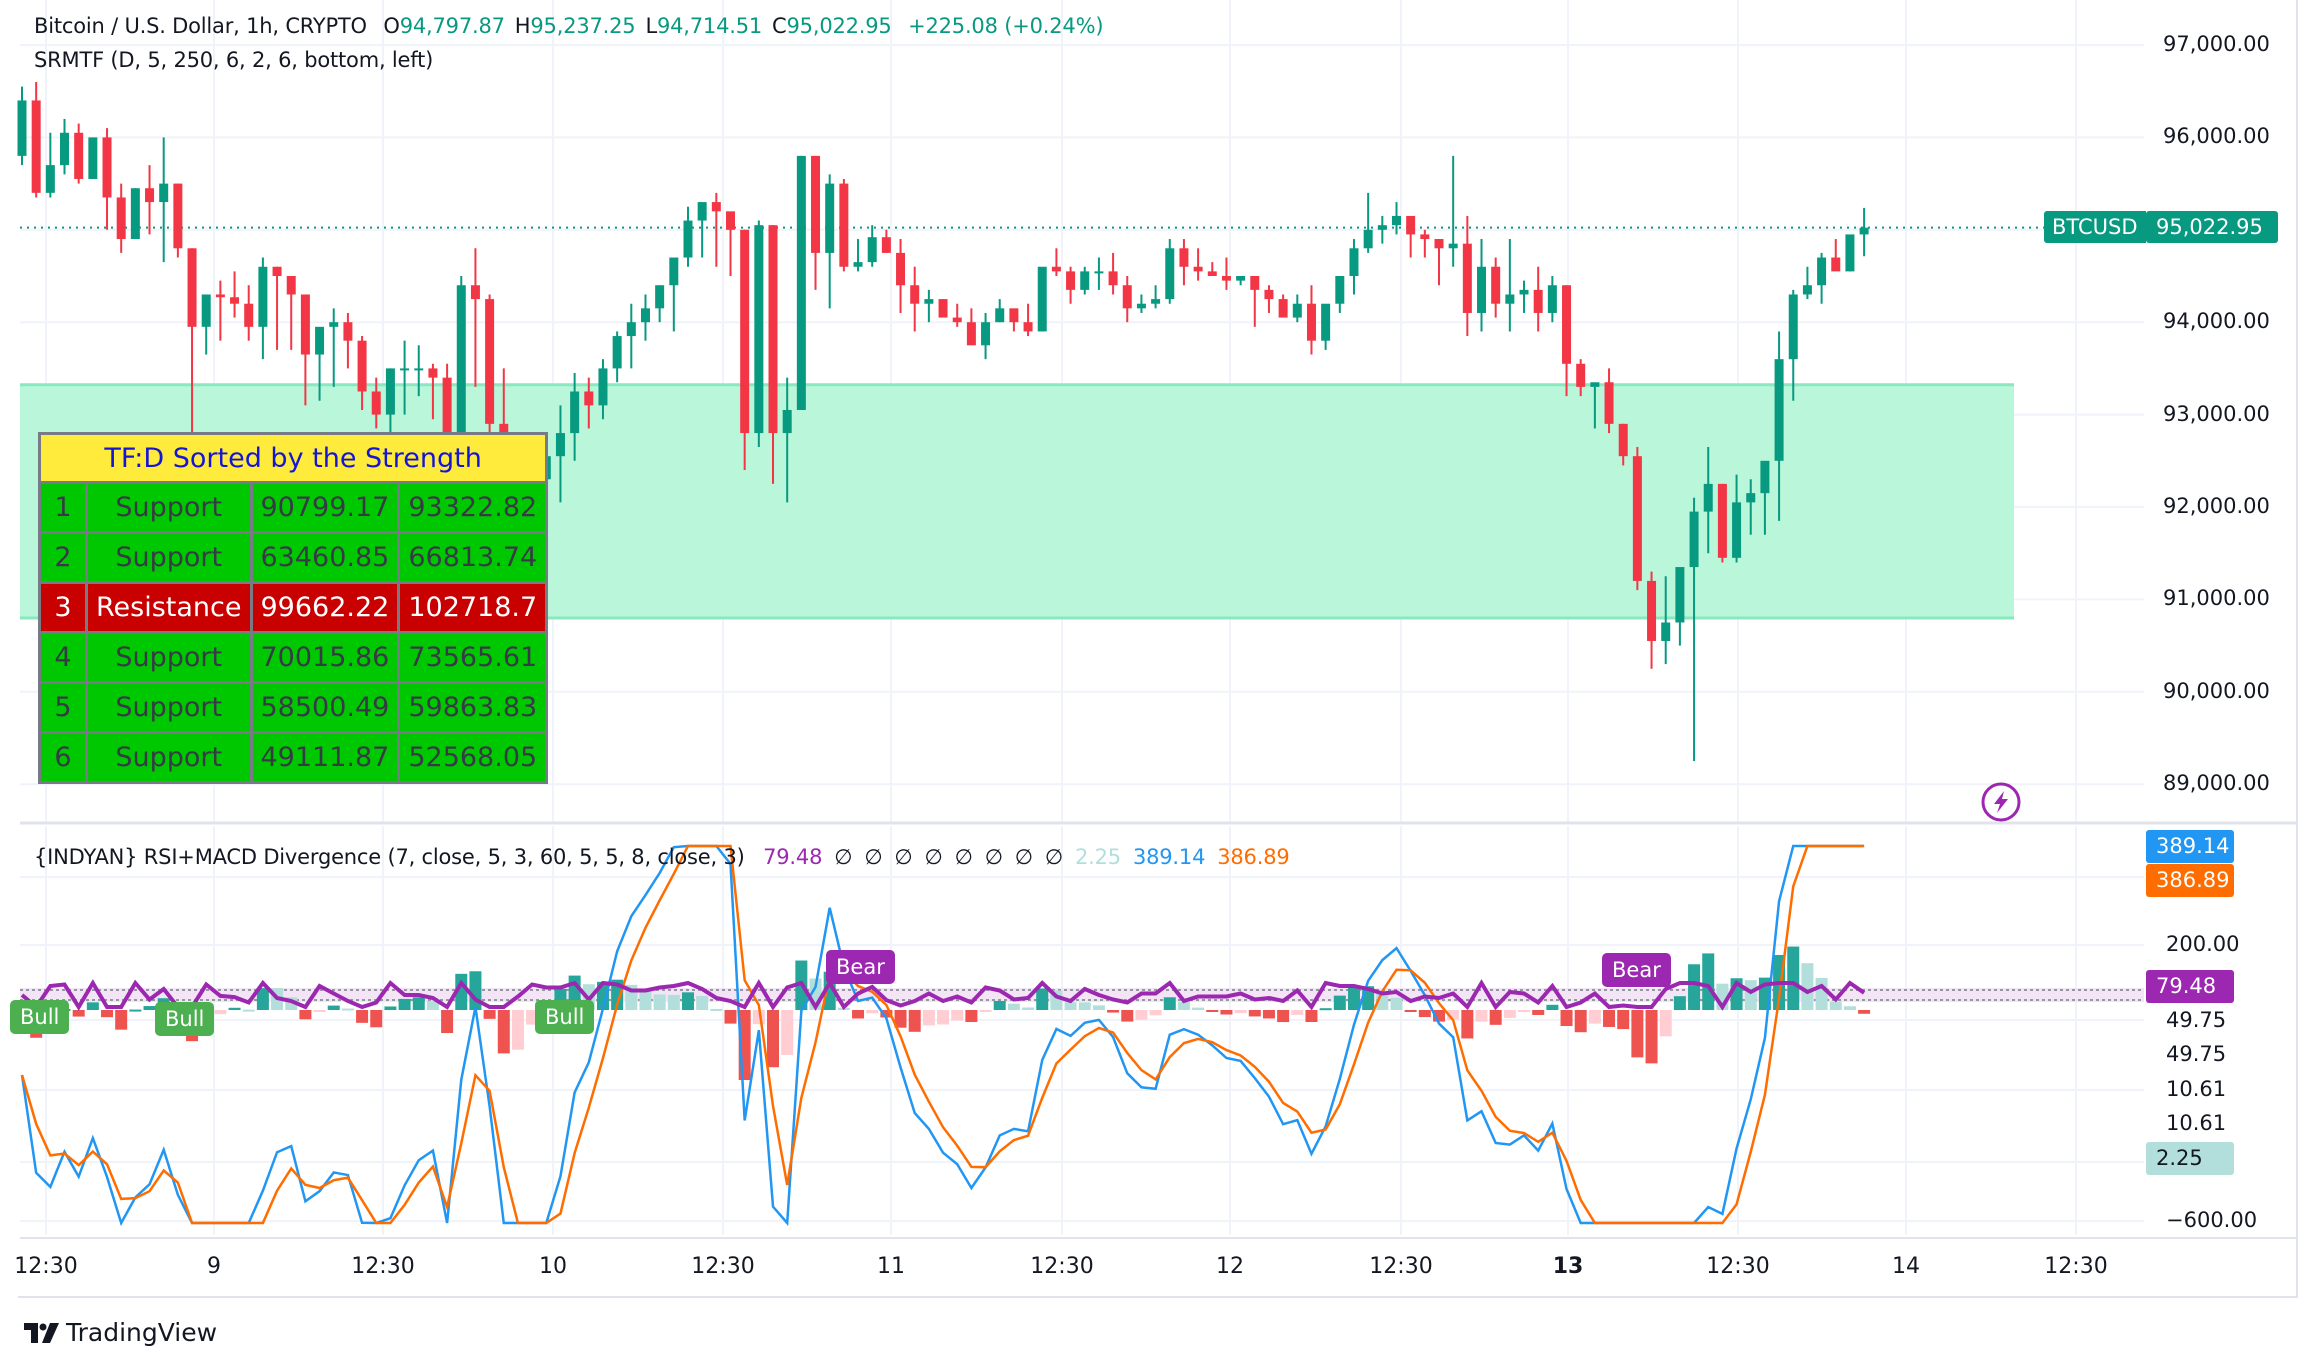 The image size is (2308, 1362). What do you see at coordinates (169, 657) in the screenshot?
I see `type-cell: Support` at bounding box center [169, 657].